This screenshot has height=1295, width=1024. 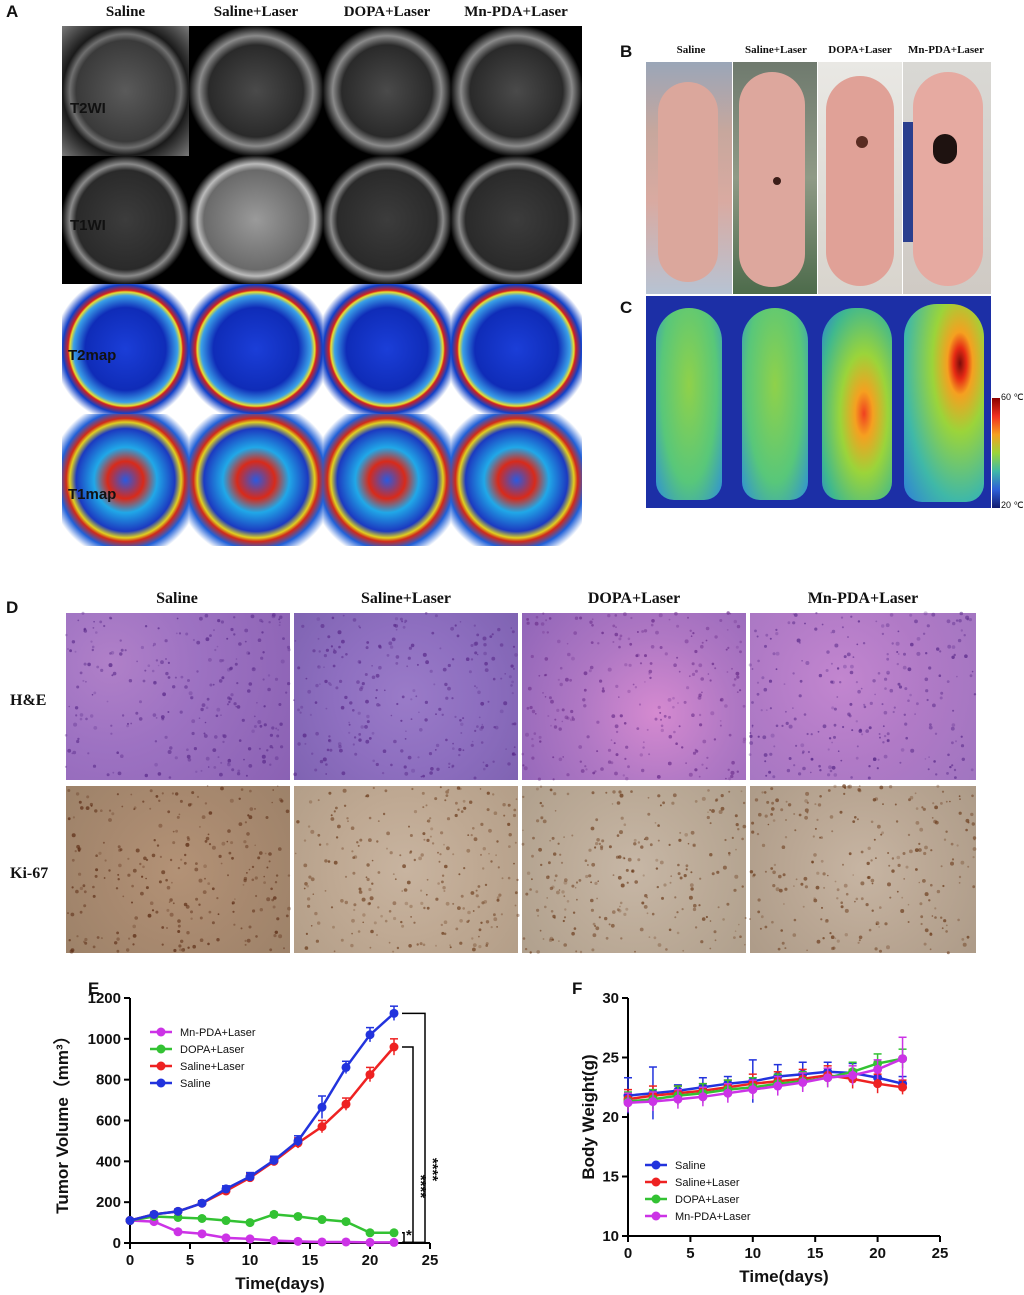 I want to click on mouse-photo-saline-laser, so click(x=775, y=178).